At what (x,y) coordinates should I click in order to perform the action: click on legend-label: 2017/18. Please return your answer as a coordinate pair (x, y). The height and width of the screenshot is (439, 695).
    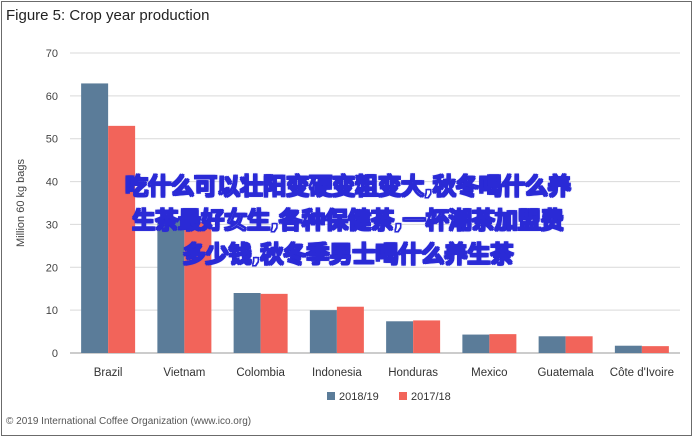
    Looking at the image, I should click on (431, 397).